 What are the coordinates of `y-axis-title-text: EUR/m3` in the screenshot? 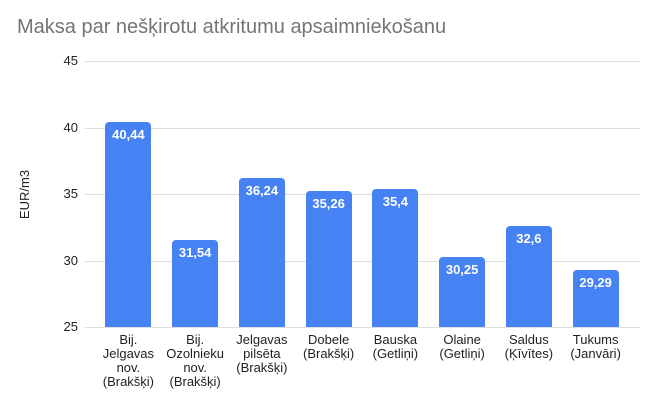 It's located at (25, 194).